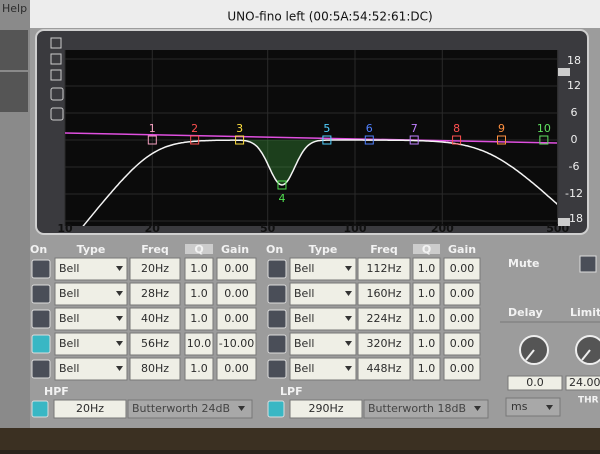 This screenshot has width=600, height=454. Describe the element at coordinates (533, 407) in the screenshot. I see `unit-dropdown` at that location.